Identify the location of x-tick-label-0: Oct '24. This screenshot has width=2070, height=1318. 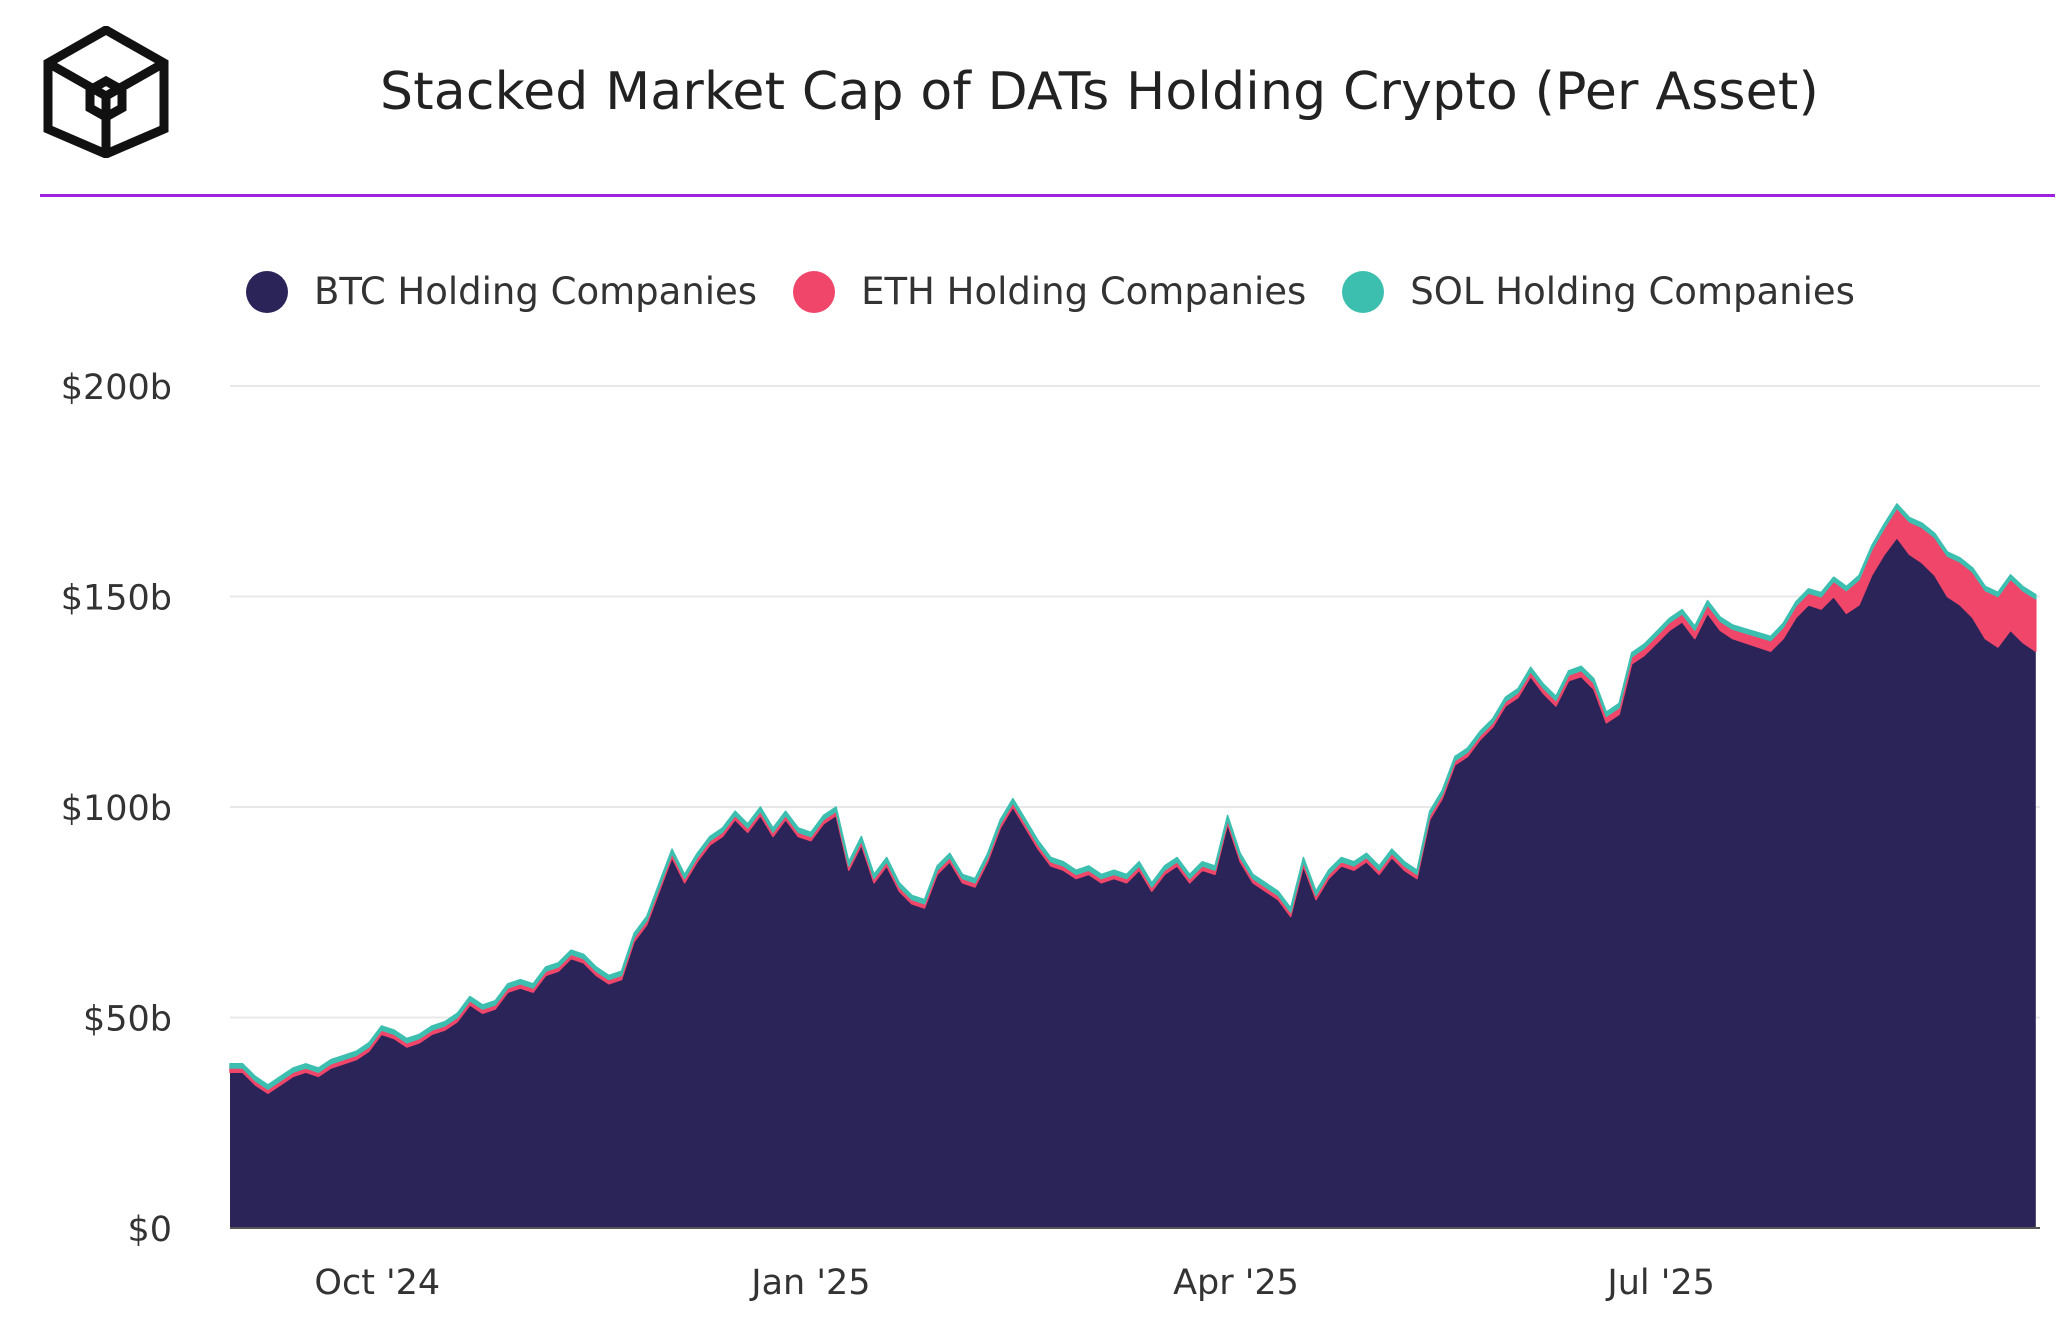
(377, 1283).